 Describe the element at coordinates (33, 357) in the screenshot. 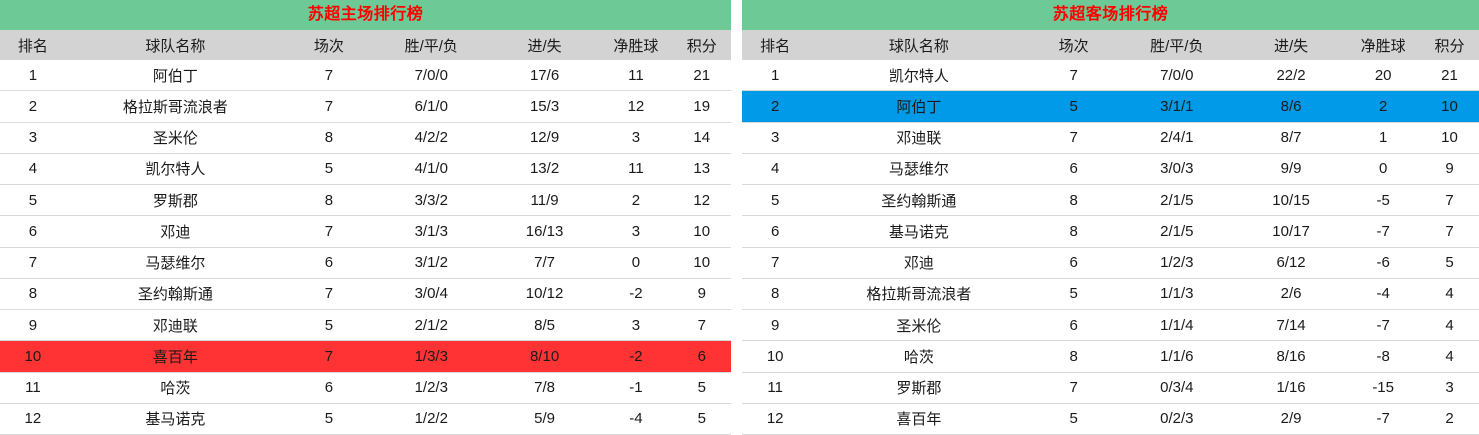

I see `table-cell: 10` at that location.